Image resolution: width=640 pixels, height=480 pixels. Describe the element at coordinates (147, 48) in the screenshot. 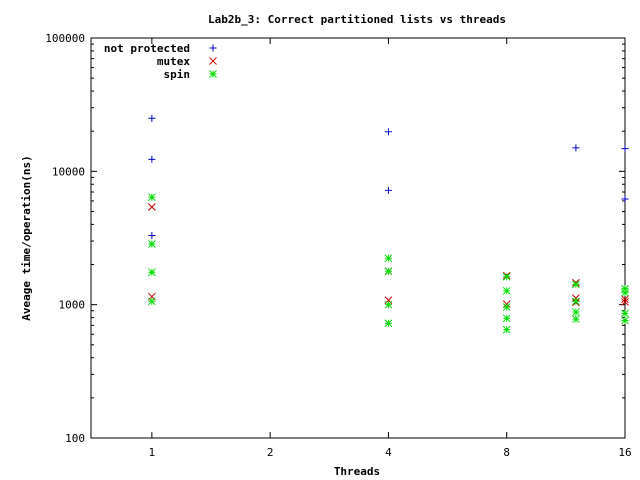

I see `legend-label: not protected` at that location.